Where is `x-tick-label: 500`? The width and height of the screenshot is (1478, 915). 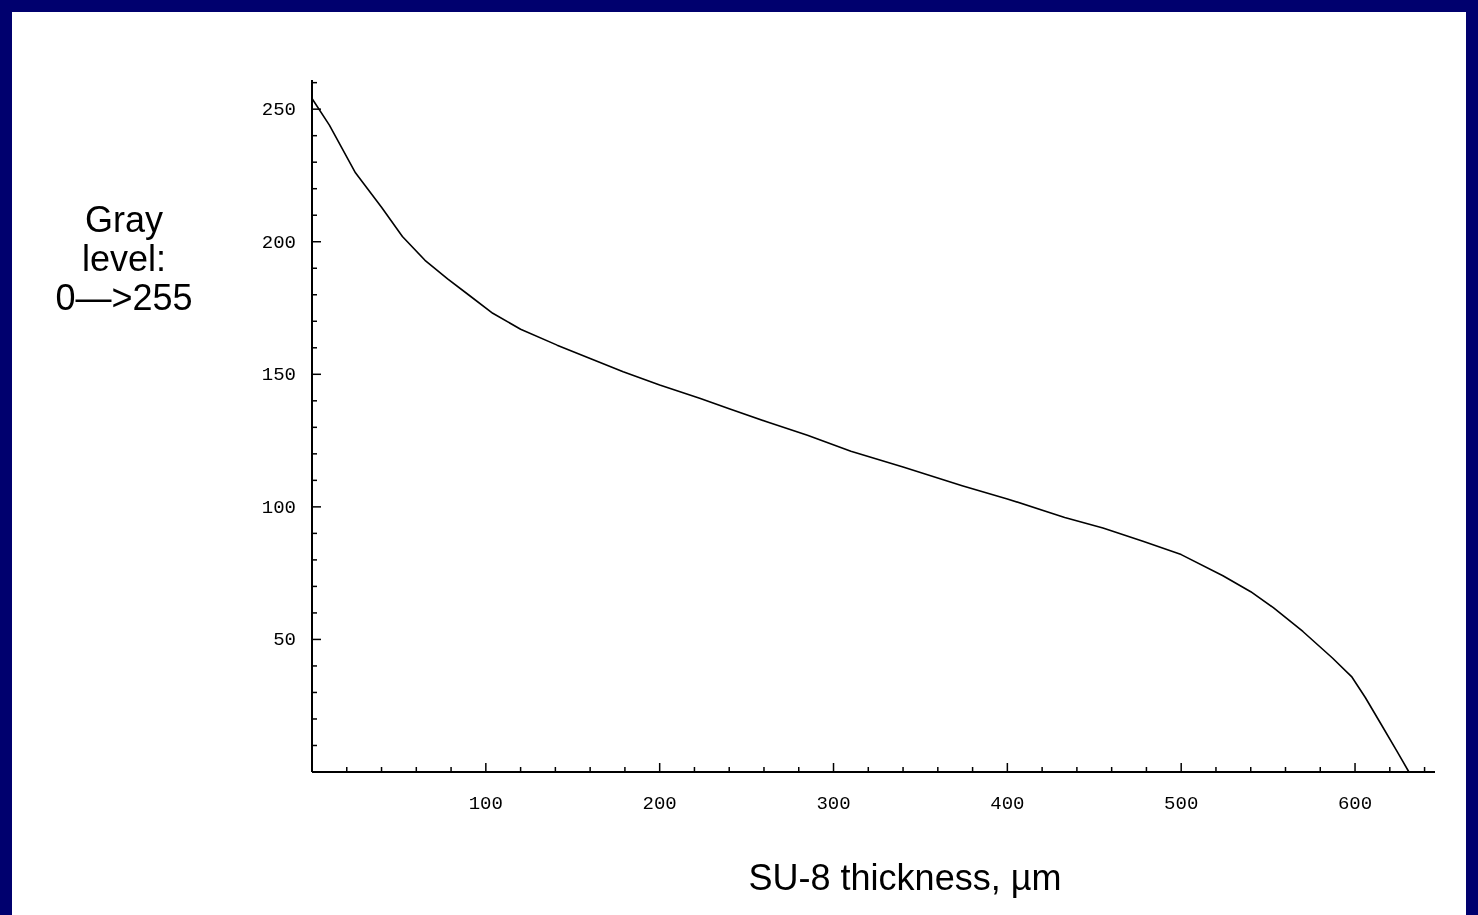 x-tick-label: 500 is located at coordinates (1181, 804).